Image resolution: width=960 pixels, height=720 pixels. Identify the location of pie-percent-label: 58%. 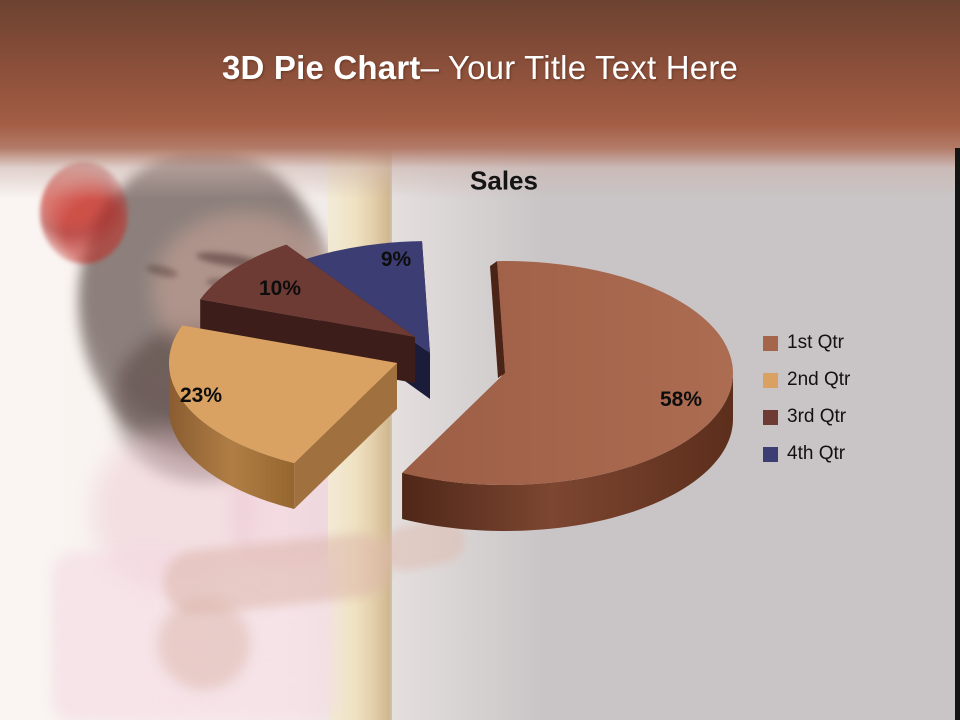
(681, 399).